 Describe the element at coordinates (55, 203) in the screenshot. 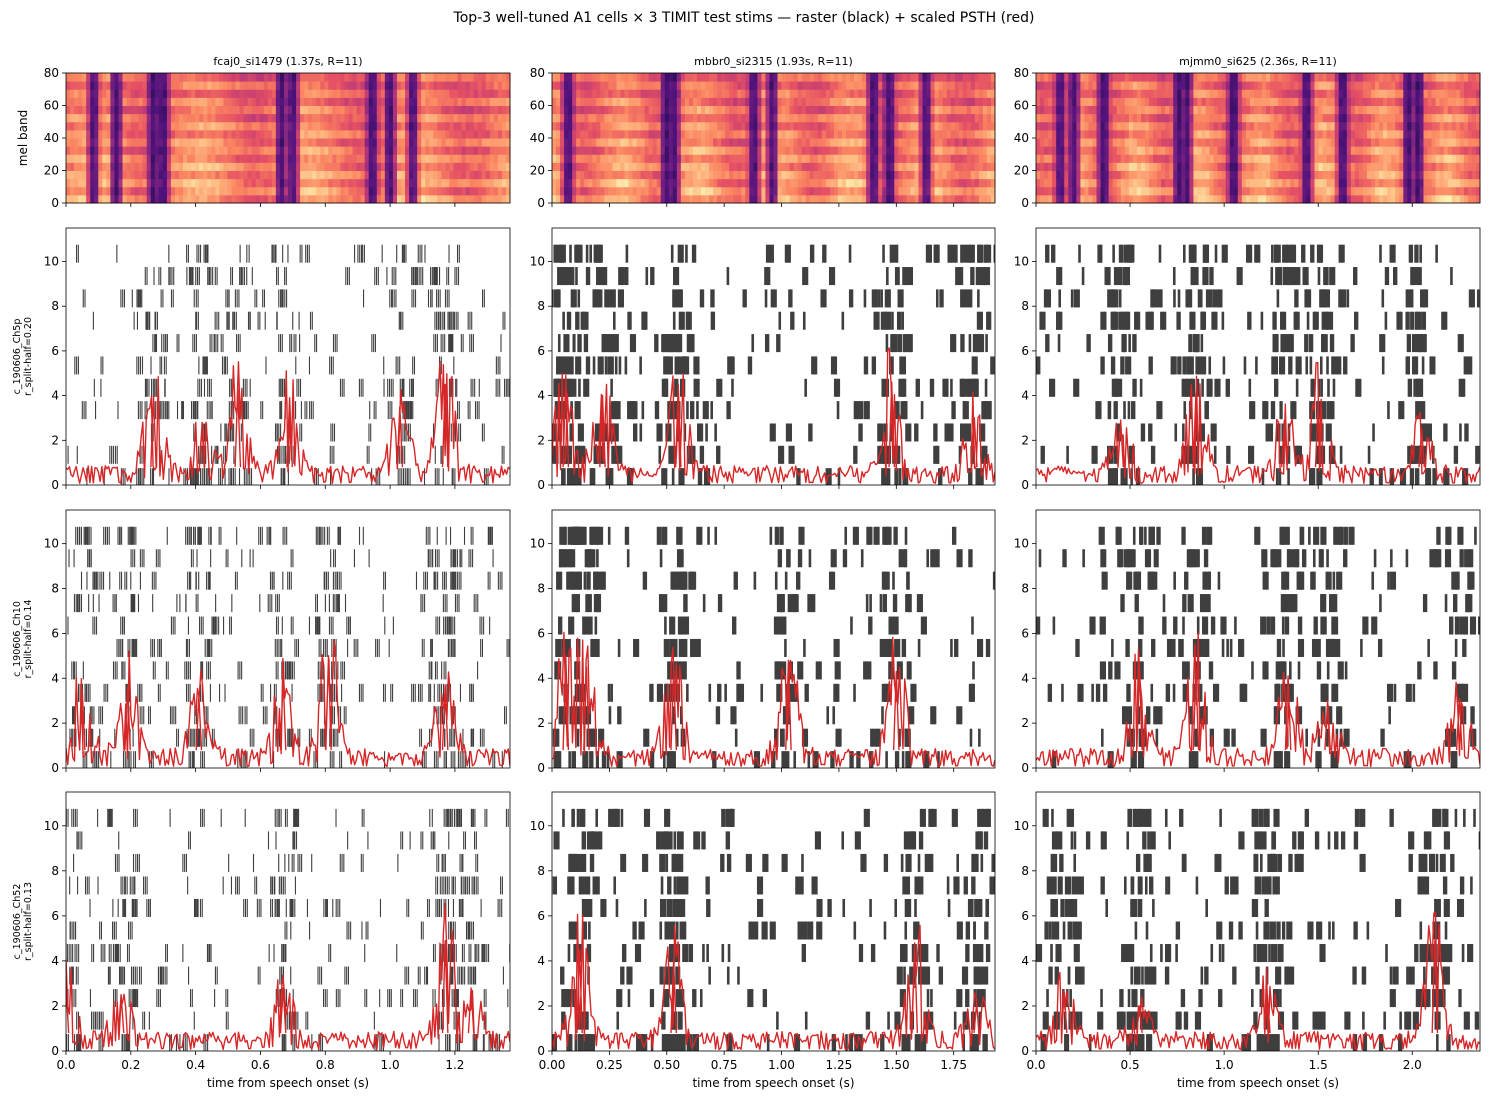

I see `y-tick-label: 0` at that location.